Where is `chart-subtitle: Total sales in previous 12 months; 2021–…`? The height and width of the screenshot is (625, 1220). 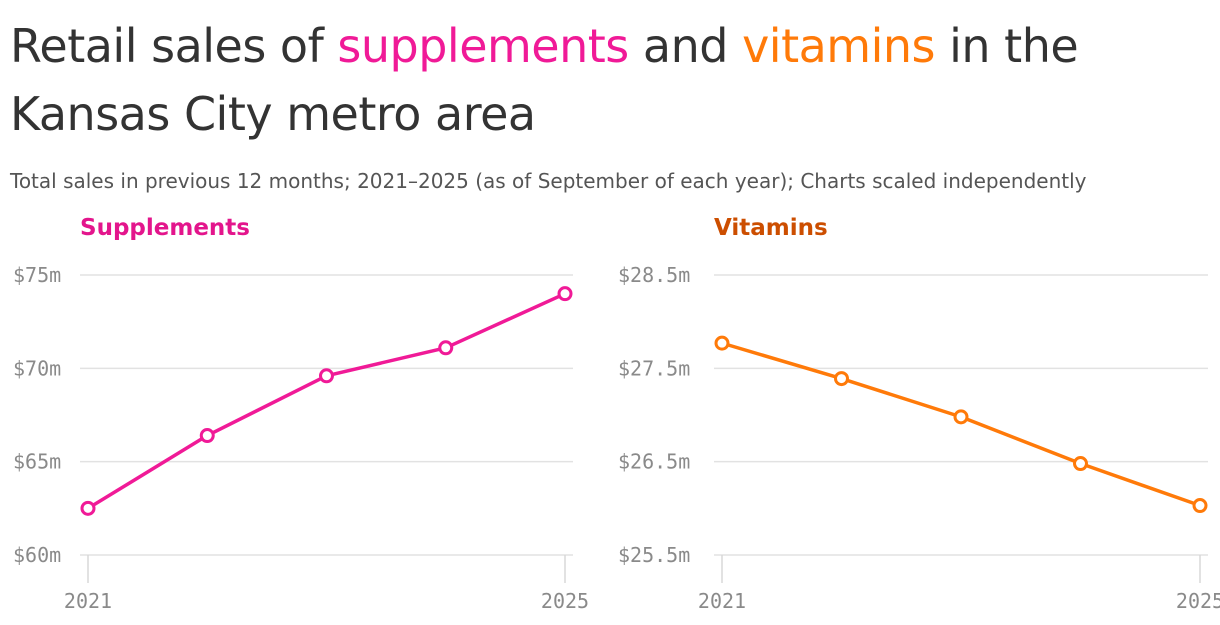
chart-subtitle: Total sales in previous 12 months; 2021–… is located at coordinates (548, 181).